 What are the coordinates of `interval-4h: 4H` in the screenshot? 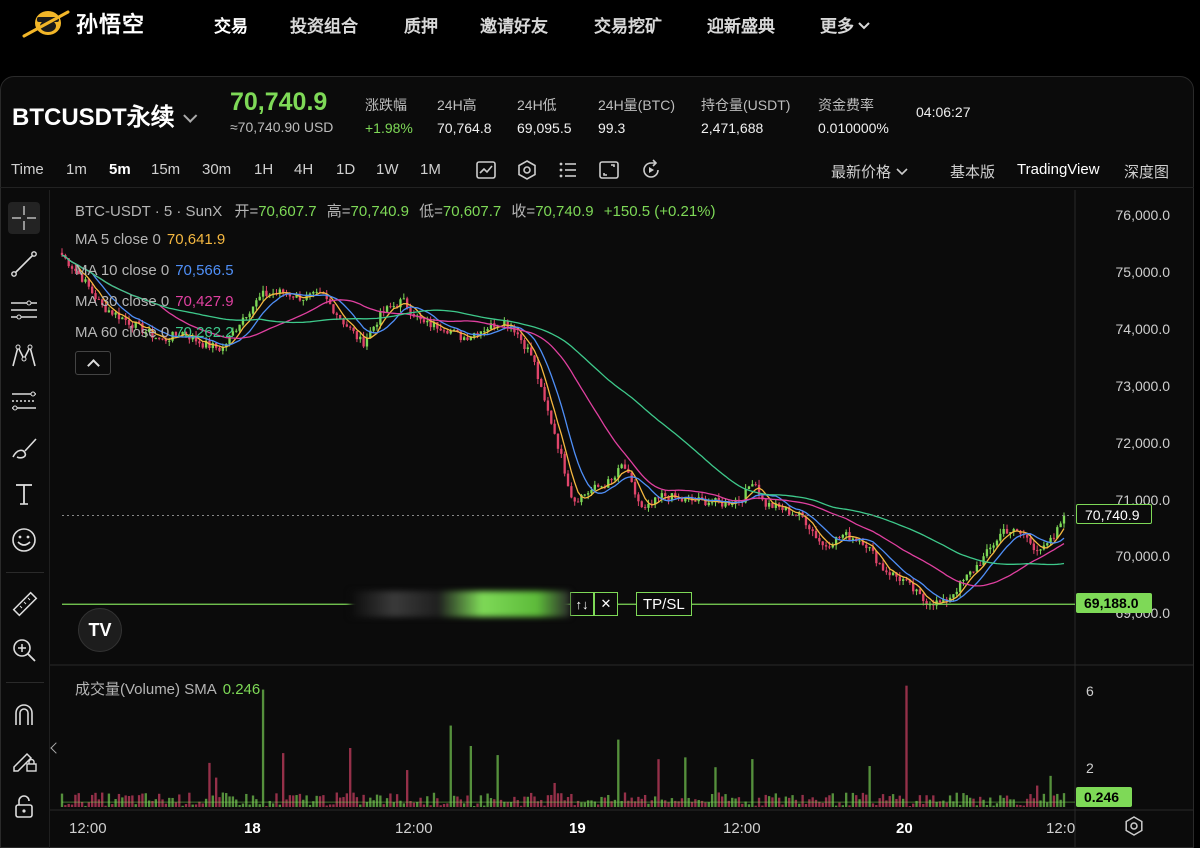 It's located at (304, 169).